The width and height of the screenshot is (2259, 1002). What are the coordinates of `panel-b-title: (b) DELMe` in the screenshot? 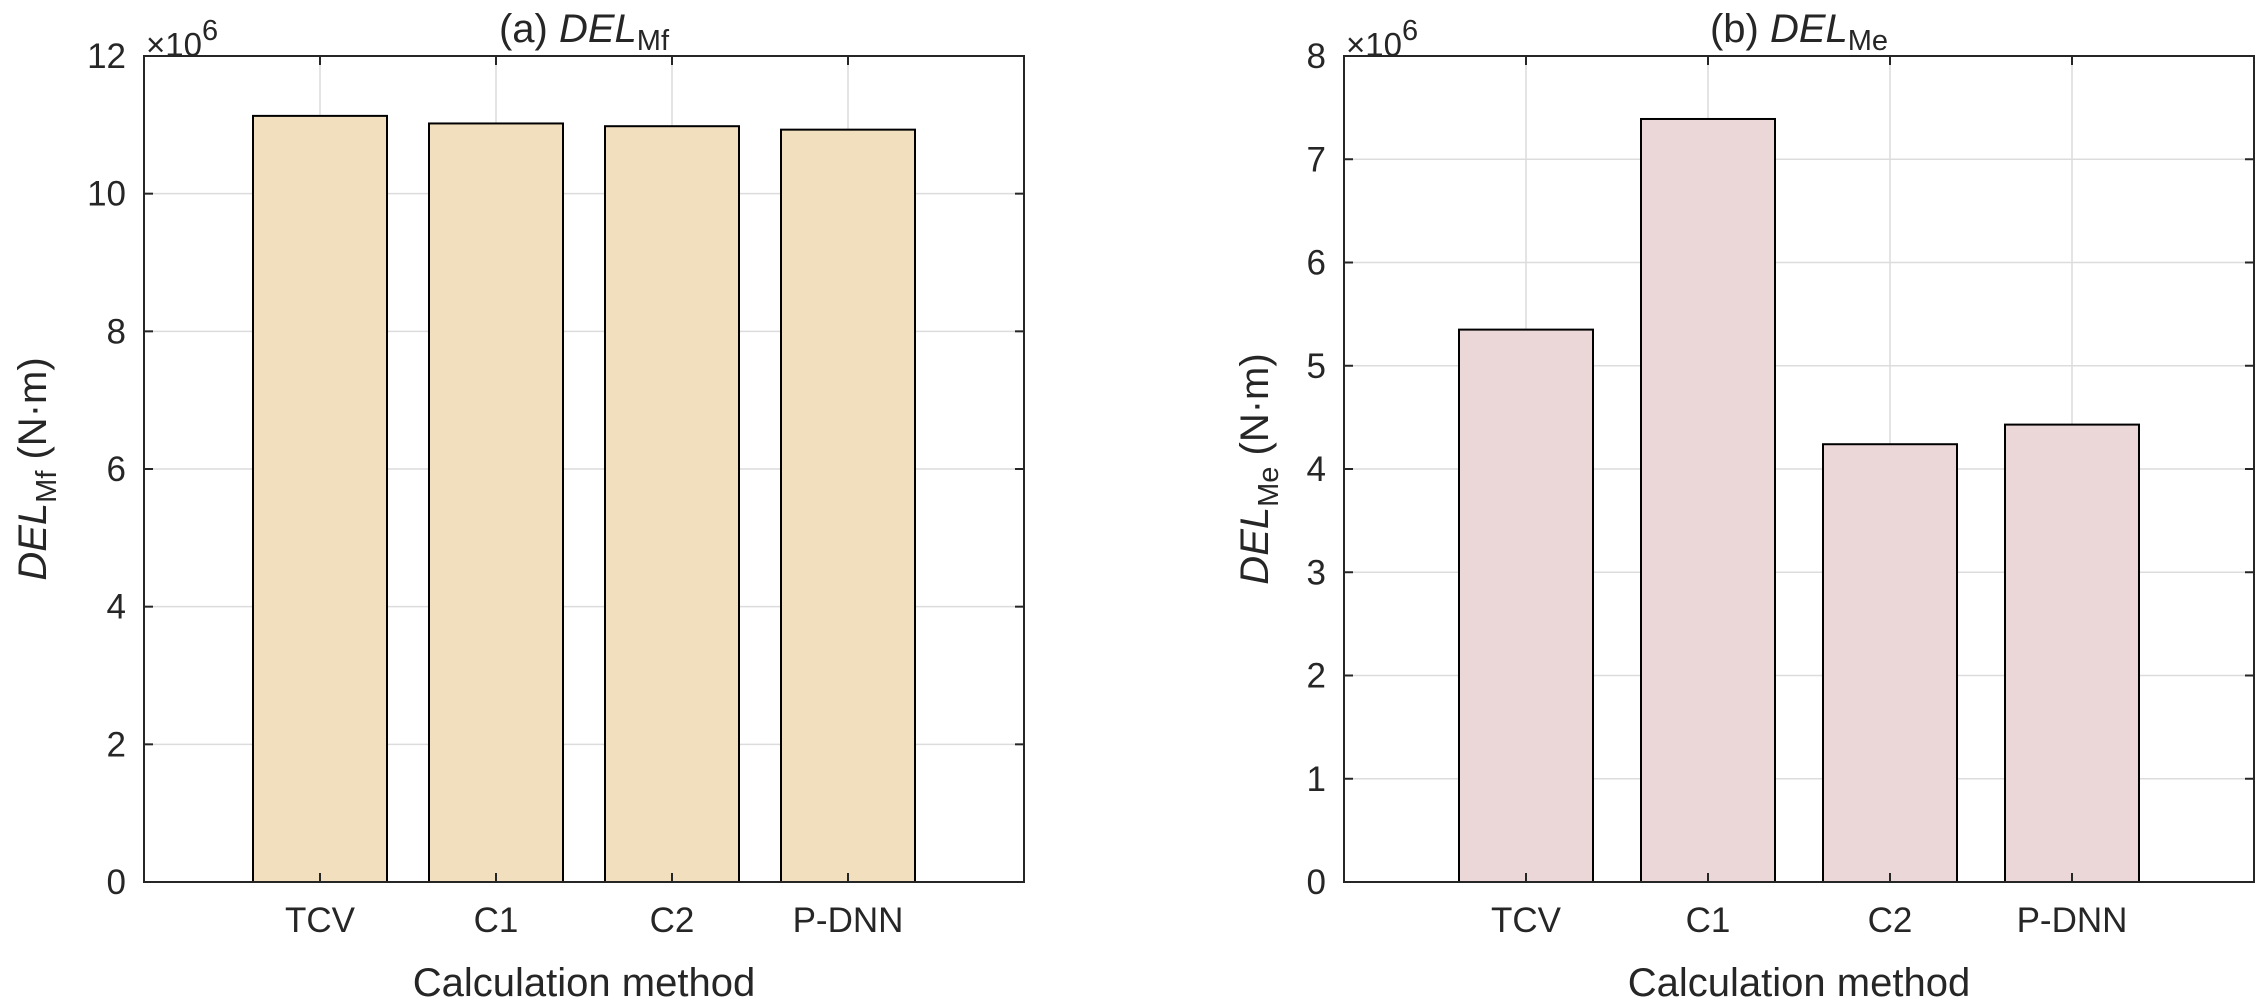 It's located at (1799, 32).